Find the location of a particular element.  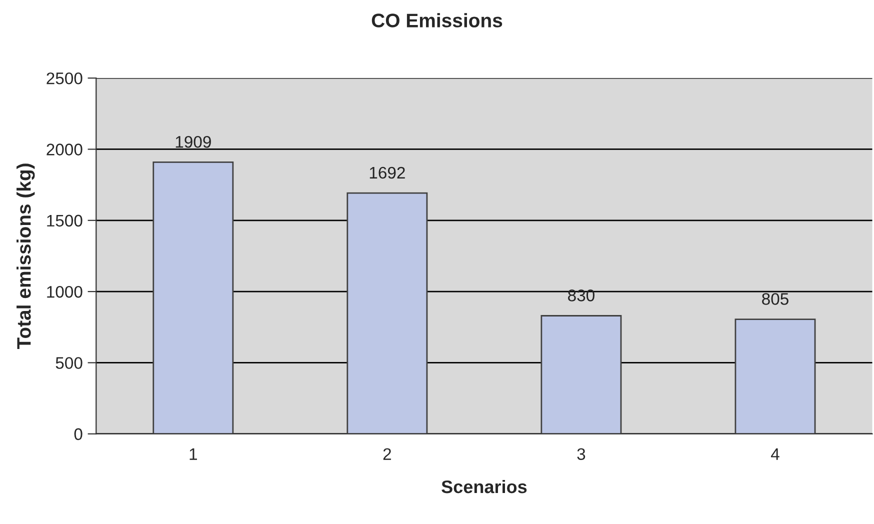

y-tick-label: 2500 is located at coordinates (64, 78).